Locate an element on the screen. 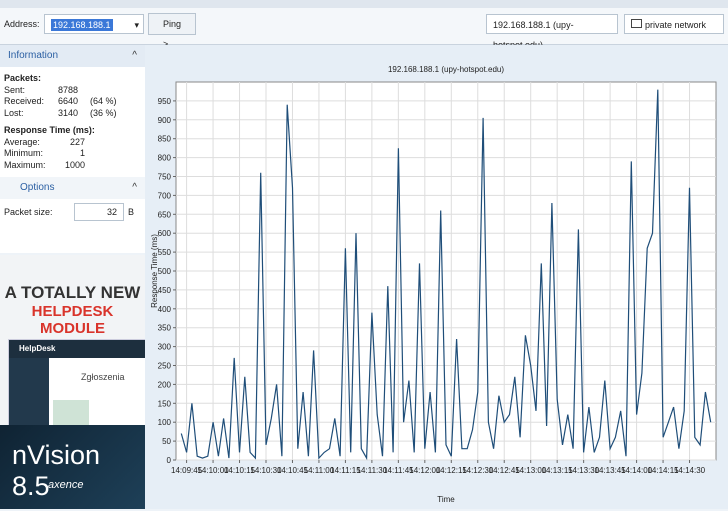 This screenshot has width=728, height=511. packet-label: Lost: is located at coordinates (14, 112).